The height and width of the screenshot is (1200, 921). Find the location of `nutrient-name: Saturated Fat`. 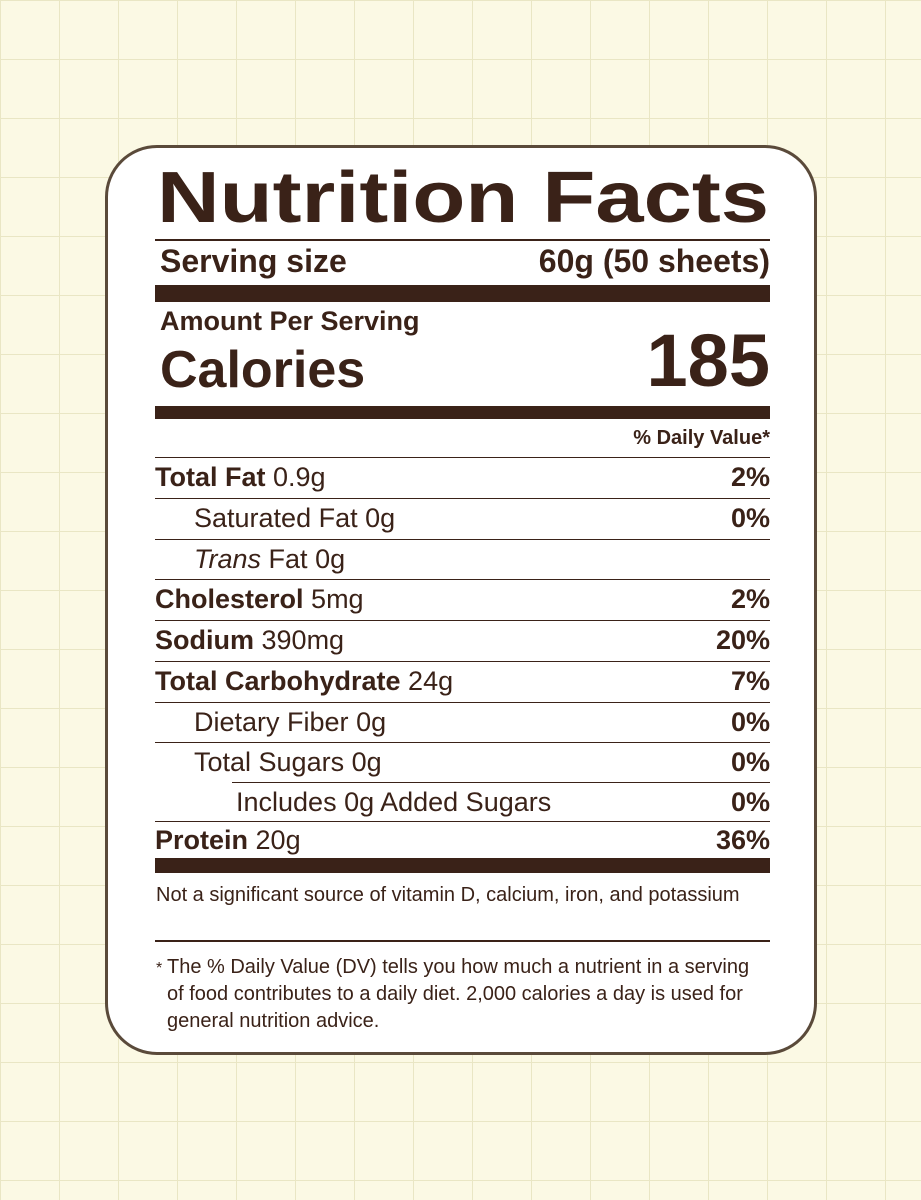

nutrient-name: Saturated Fat is located at coordinates (276, 518).